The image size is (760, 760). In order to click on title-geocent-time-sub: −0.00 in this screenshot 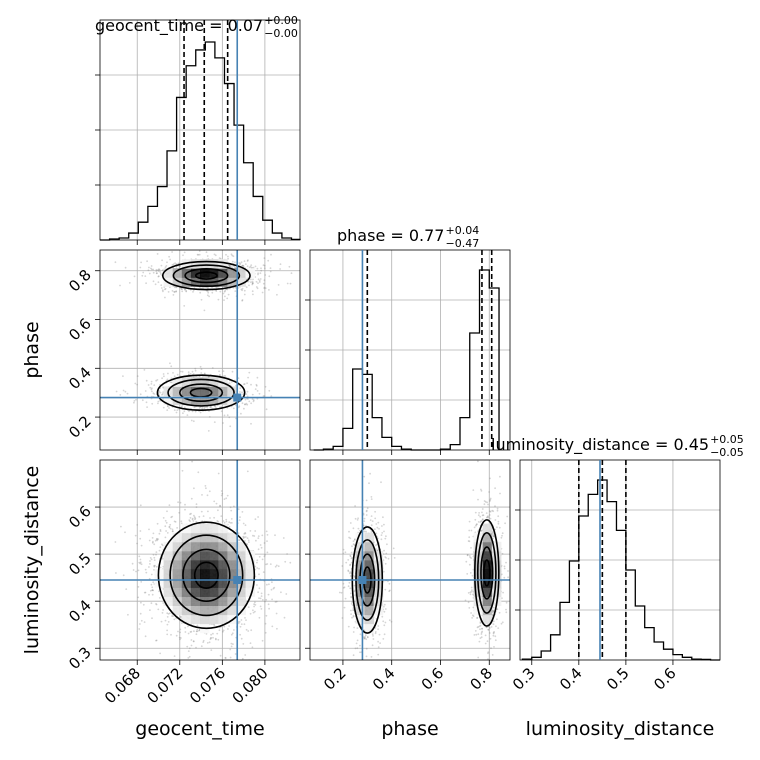, I will do `click(281, 33)`.